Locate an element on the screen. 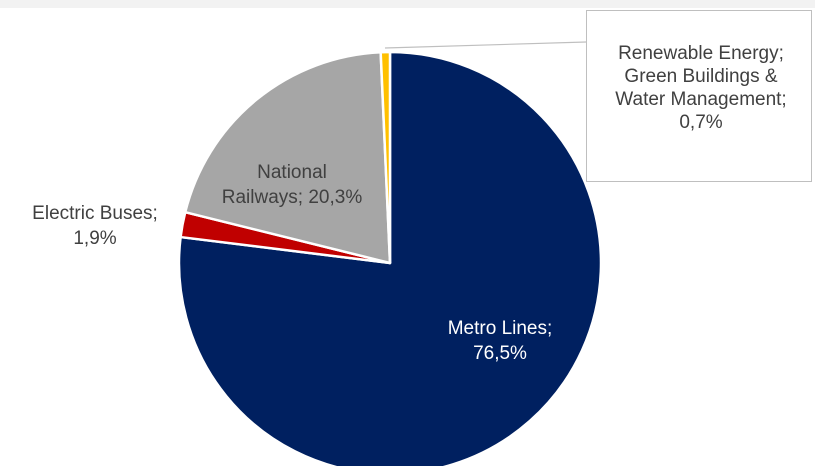  label-renewable-energy-line: Green Buildings & is located at coordinates (700, 76).